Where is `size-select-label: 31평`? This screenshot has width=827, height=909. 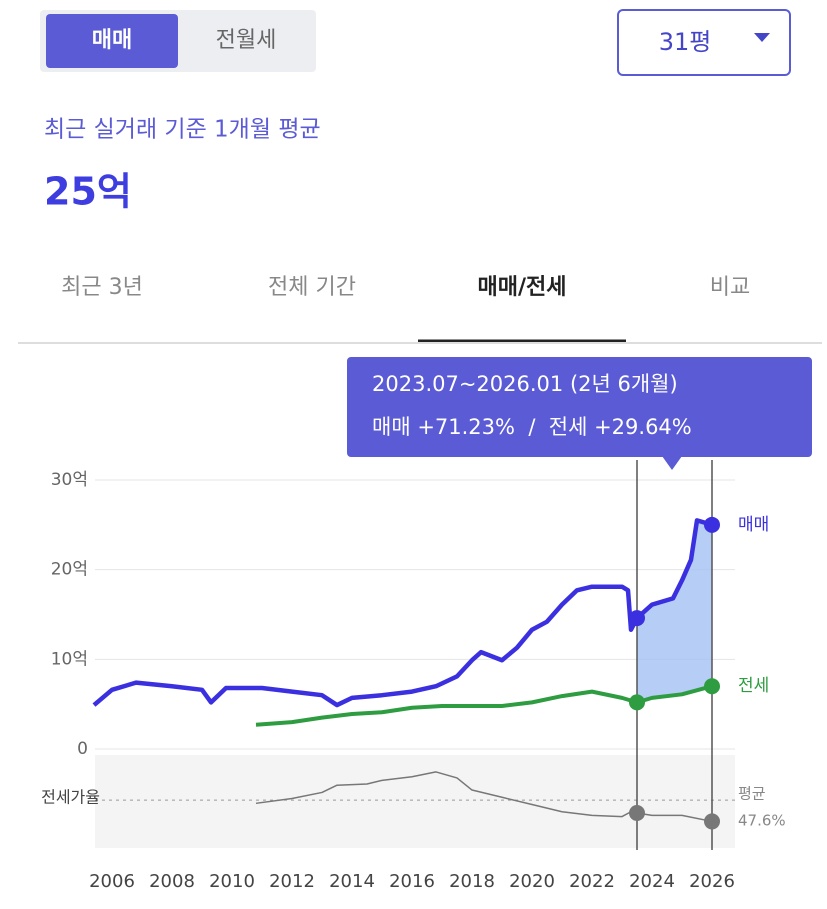 size-select-label: 31평 is located at coordinates (685, 42).